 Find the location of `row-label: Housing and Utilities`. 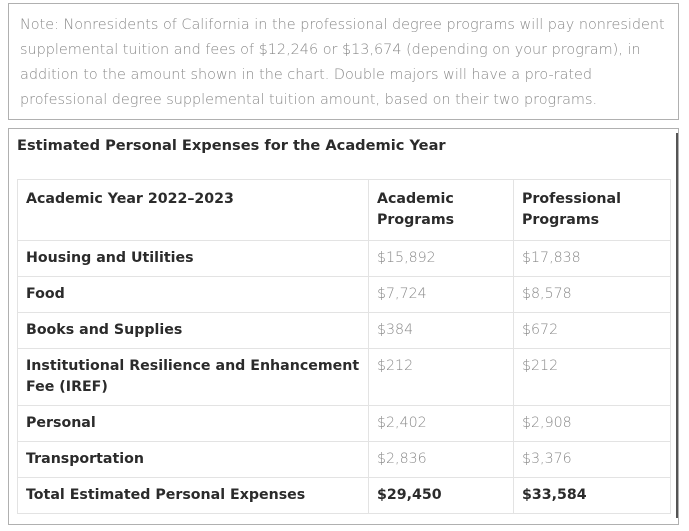

row-label: Housing and Utilities is located at coordinates (193, 258).